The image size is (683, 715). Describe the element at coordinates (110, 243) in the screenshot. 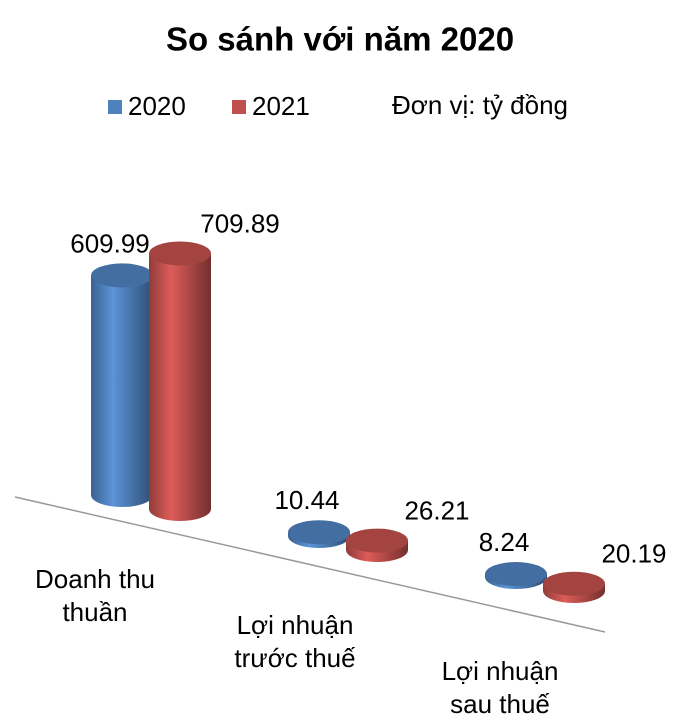

I see `value-label: 609.99` at that location.